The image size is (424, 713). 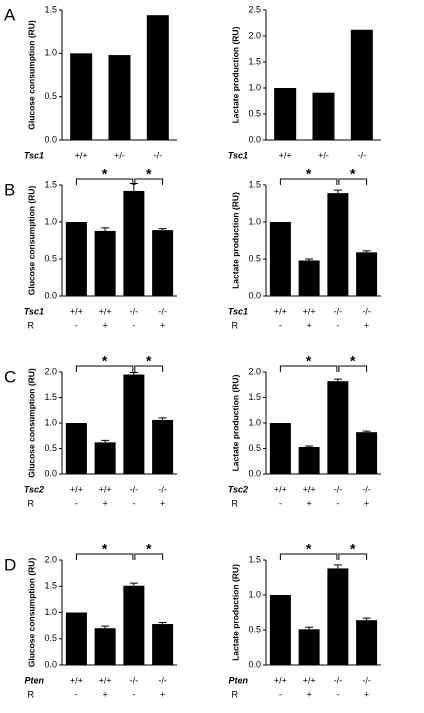 What do you see at coordinates (119, 155) in the screenshot?
I see `x-tick-label: +/-` at bounding box center [119, 155].